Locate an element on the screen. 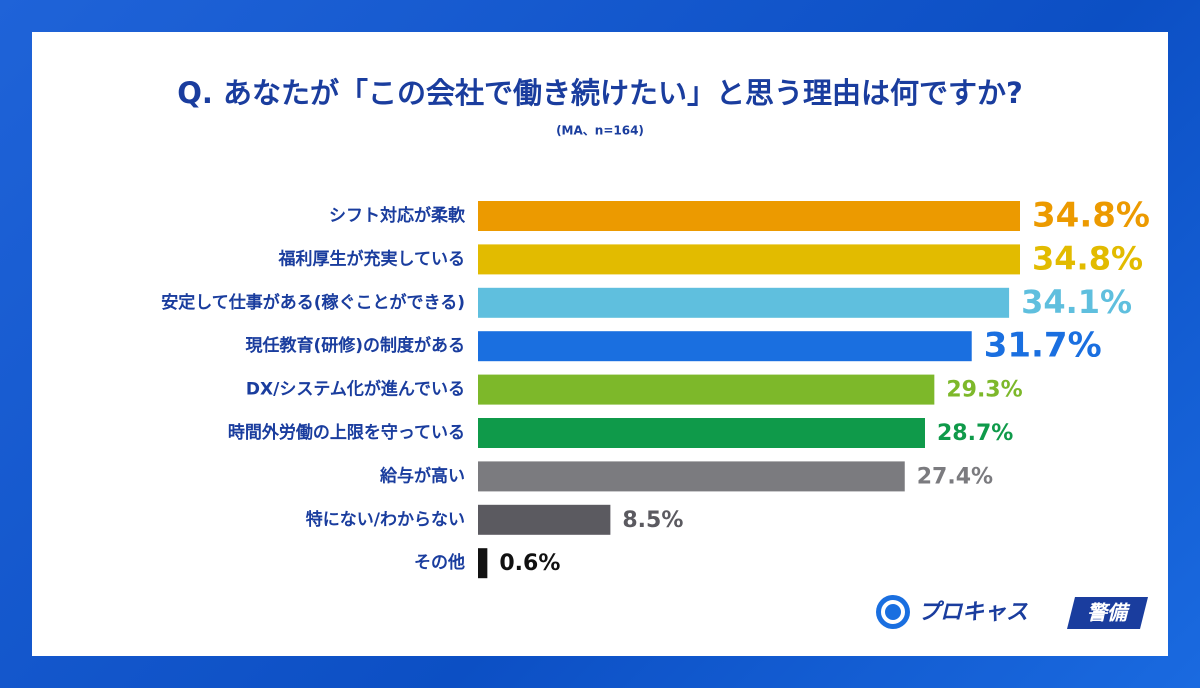 The image size is (1200, 688). value-label: 0.6% is located at coordinates (529, 563).